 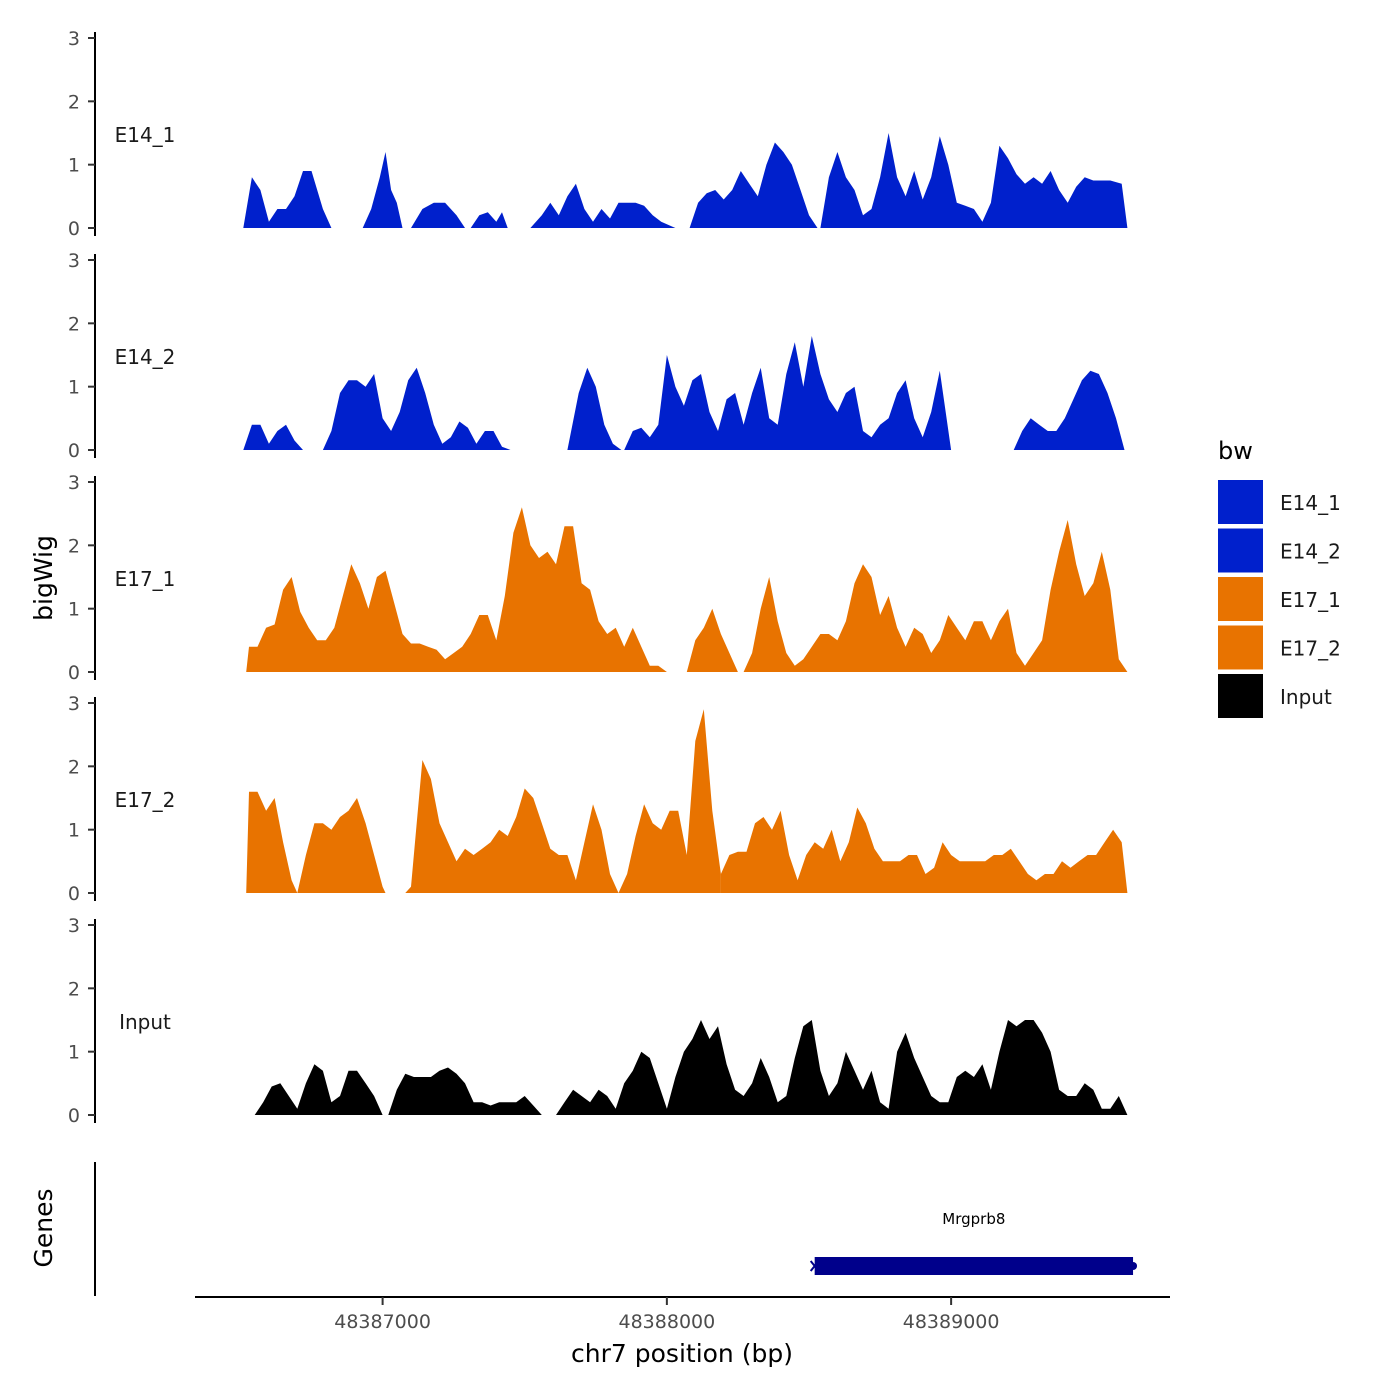 What do you see at coordinates (145, 579) in the screenshot?
I see `track-label: E17_1` at bounding box center [145, 579].